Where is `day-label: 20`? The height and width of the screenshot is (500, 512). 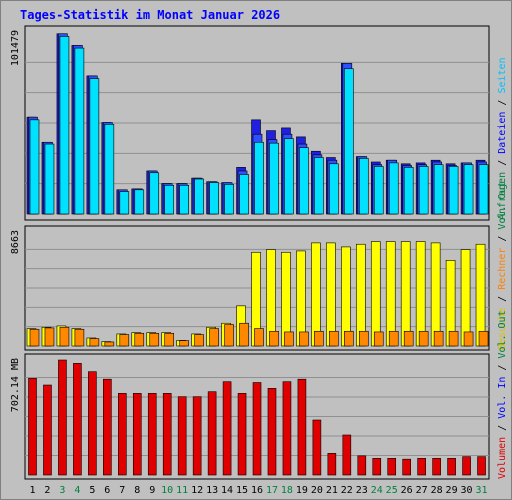
day-label: 20 is located at coordinates (317, 490).